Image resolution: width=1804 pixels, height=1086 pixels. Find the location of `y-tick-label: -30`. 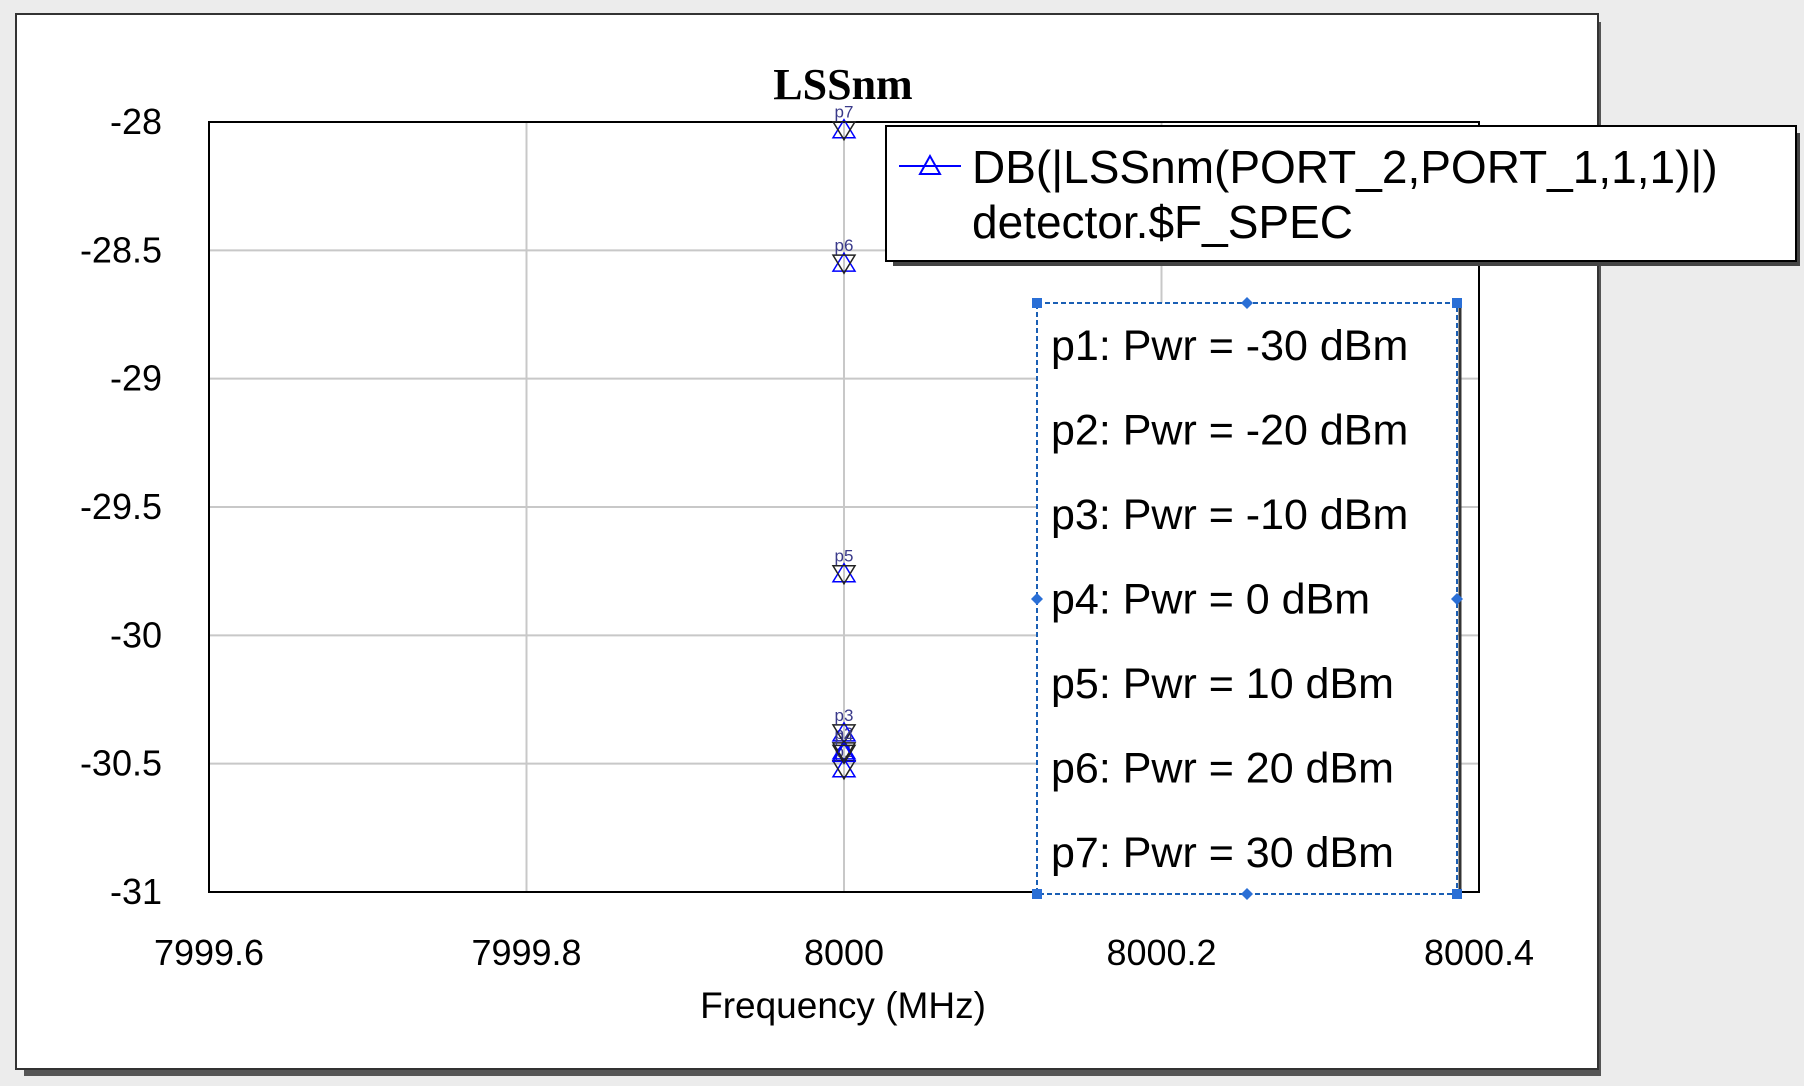

y-tick-label: -30 is located at coordinates (136, 634).